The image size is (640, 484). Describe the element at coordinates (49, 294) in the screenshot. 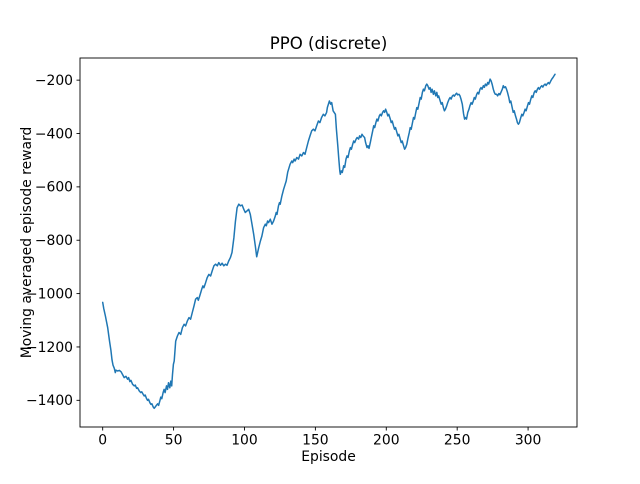

I see `y-tick-label: −1000` at that location.